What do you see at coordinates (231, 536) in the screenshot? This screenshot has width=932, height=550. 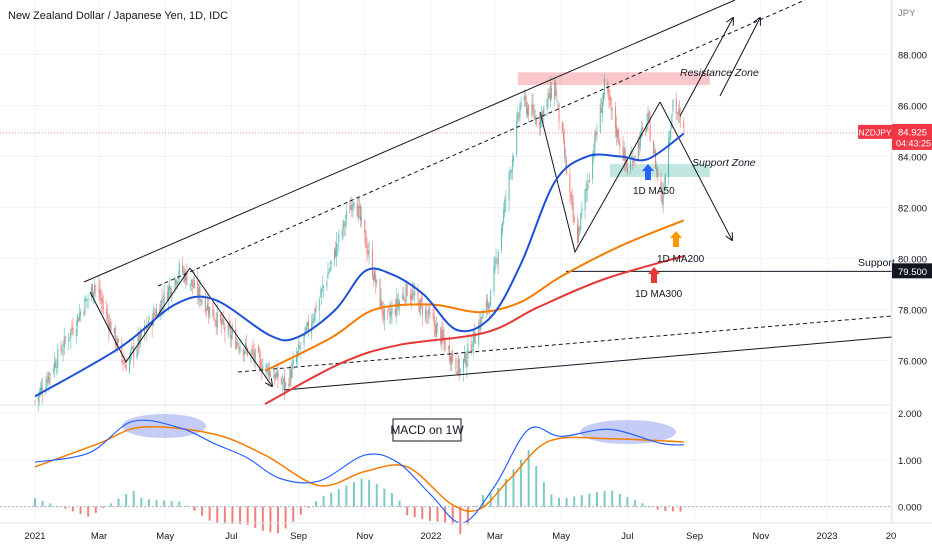 I see `time-tick-label: Jul` at bounding box center [231, 536].